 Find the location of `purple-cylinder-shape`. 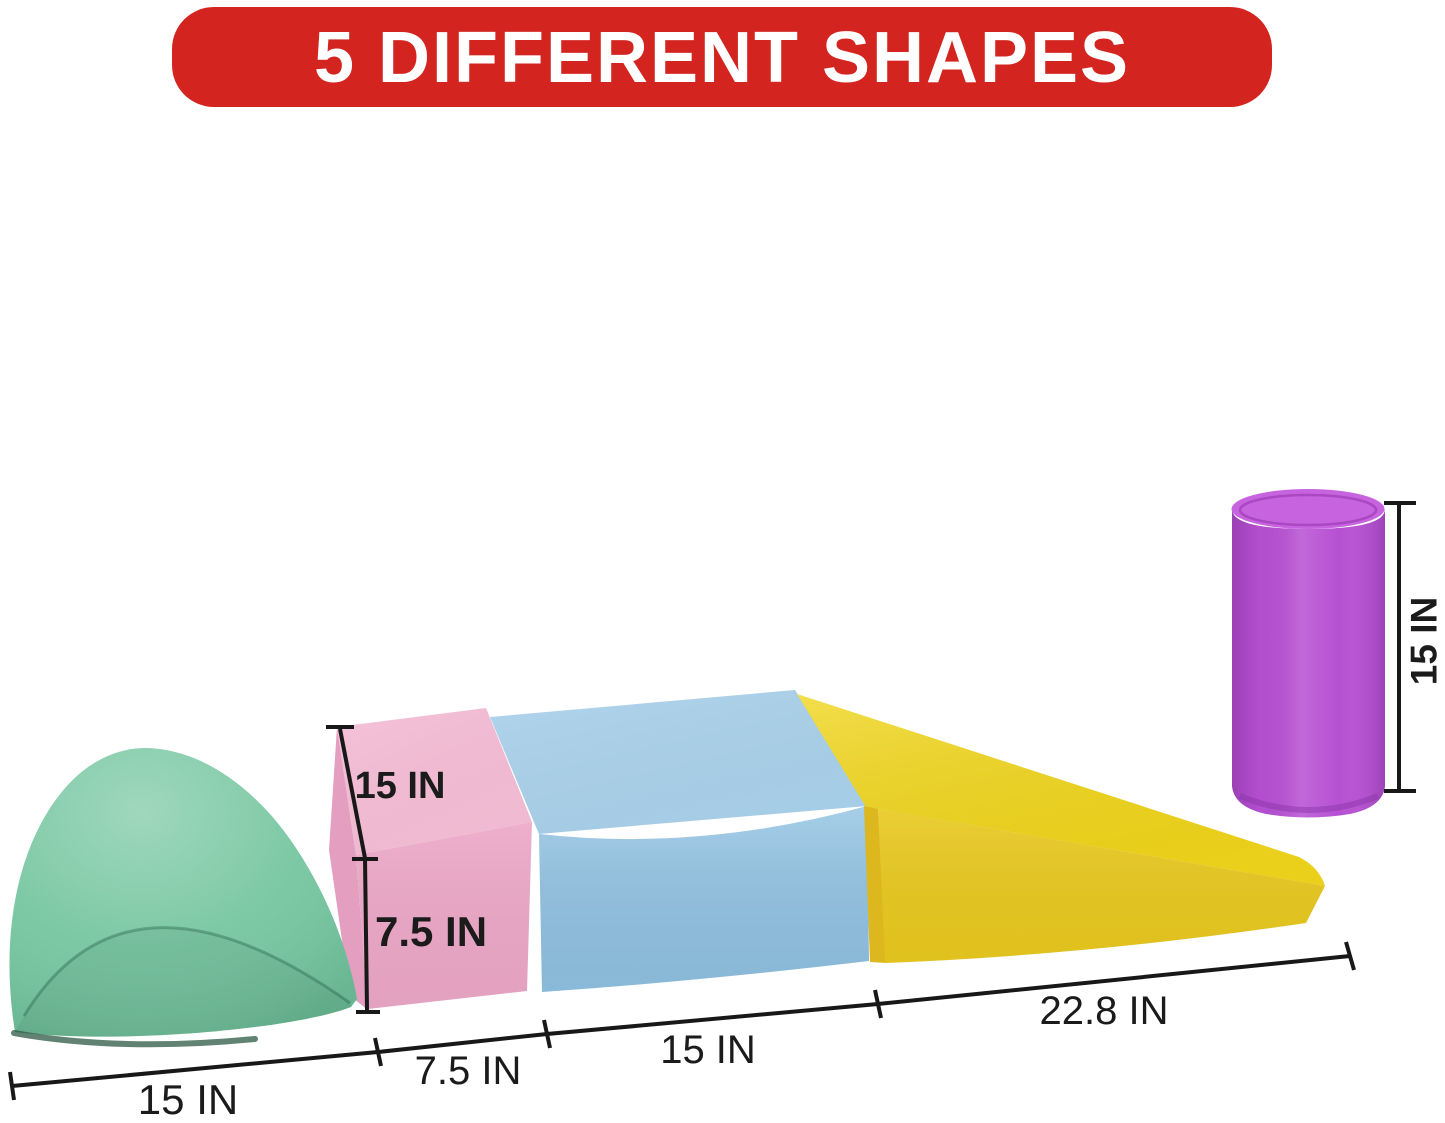

purple-cylinder-shape is located at coordinates (1308, 653).